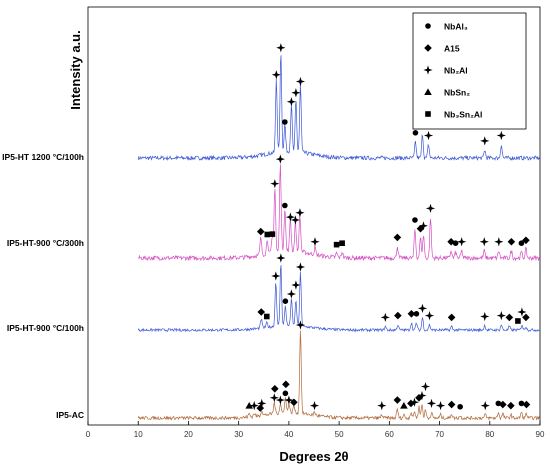 The image size is (550, 475). I want to click on x-tick-label: 30, so click(238, 434).